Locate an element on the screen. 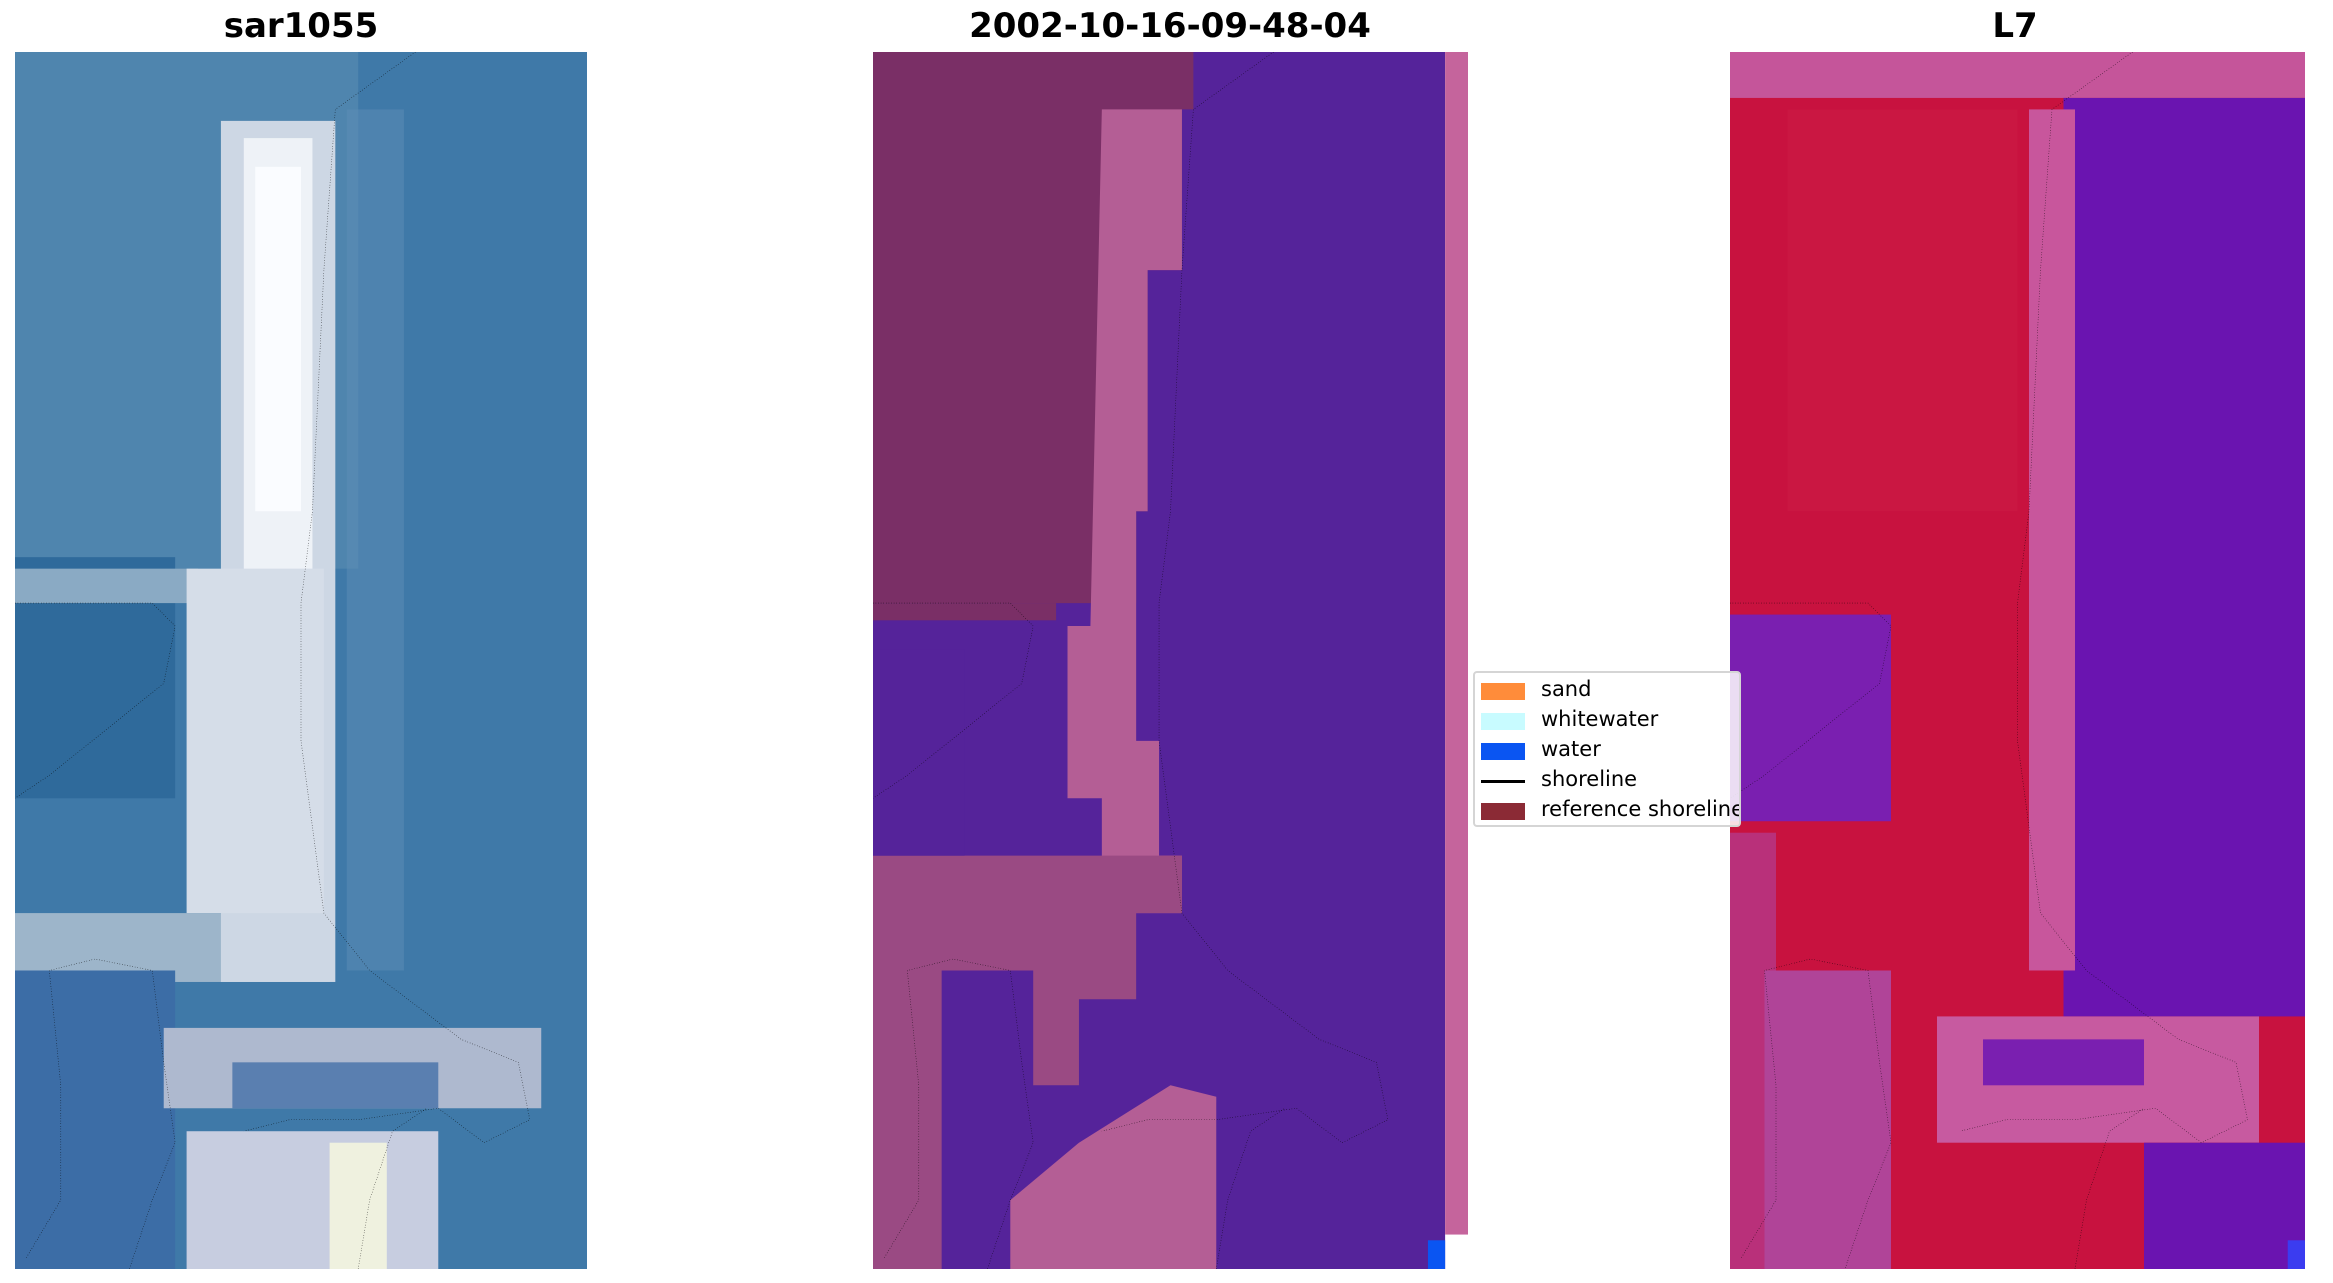 This screenshot has height=1283, width=2333. legend-label-water: water is located at coordinates (1571, 749).